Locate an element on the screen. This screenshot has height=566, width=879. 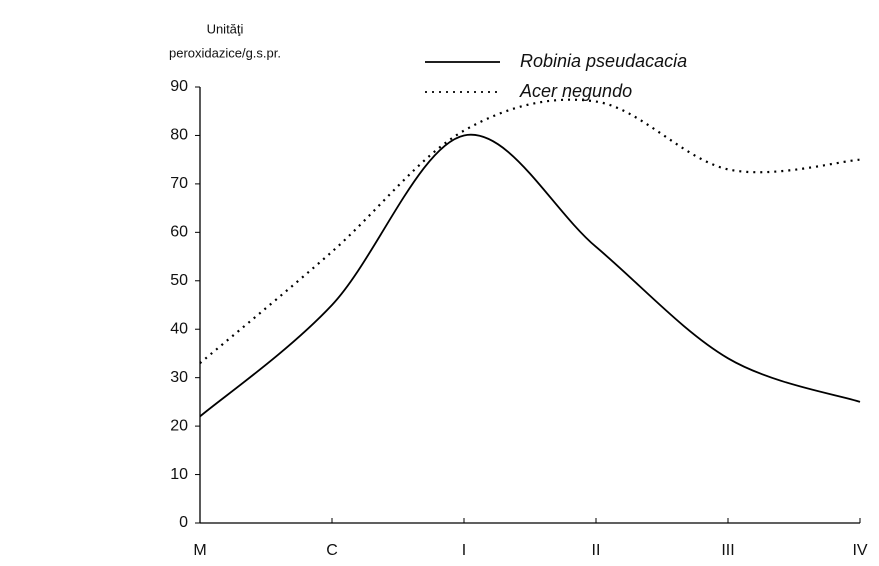
y-tick-label: 10 is located at coordinates (179, 474).